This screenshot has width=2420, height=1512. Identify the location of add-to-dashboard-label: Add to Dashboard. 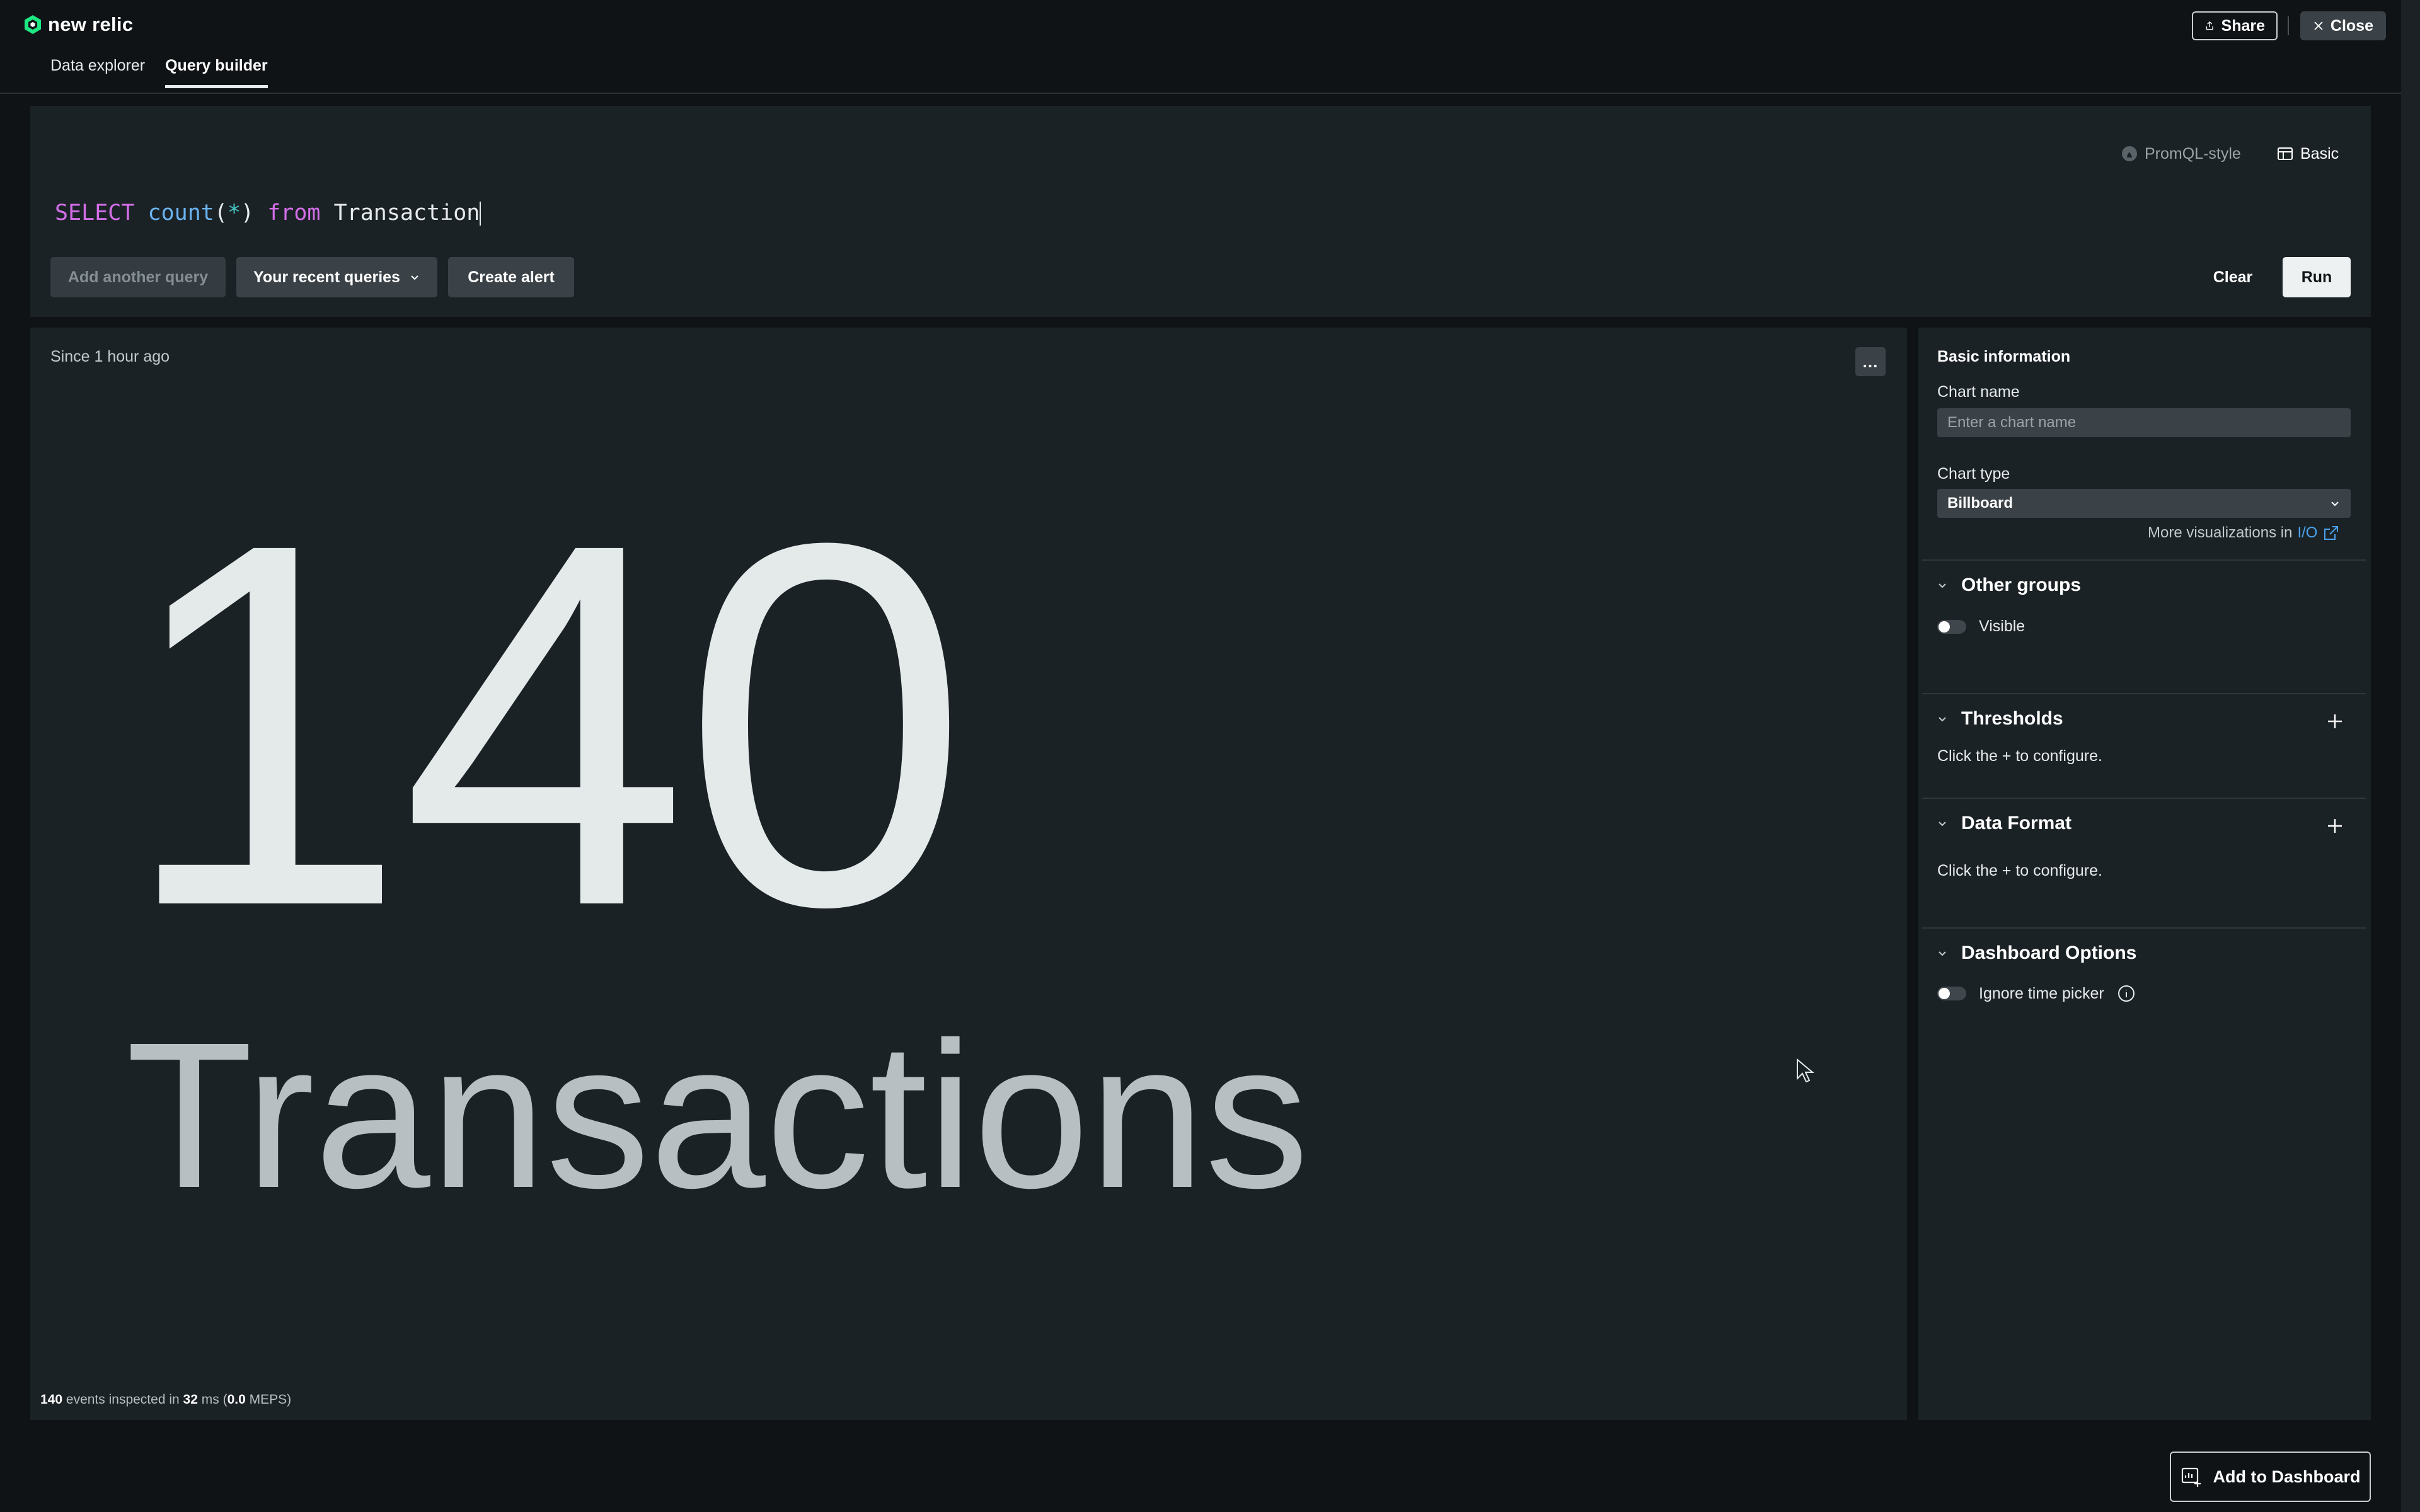
(2287, 1476).